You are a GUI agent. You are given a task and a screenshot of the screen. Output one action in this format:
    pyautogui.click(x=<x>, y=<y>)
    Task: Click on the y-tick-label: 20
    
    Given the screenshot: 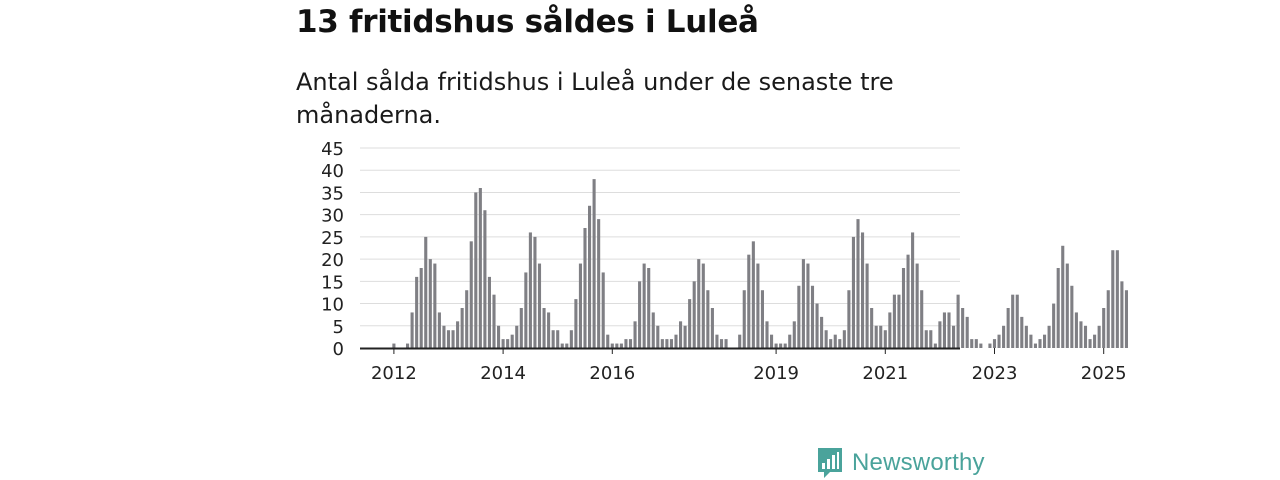 What is the action you would take?
    pyautogui.click(x=332, y=260)
    